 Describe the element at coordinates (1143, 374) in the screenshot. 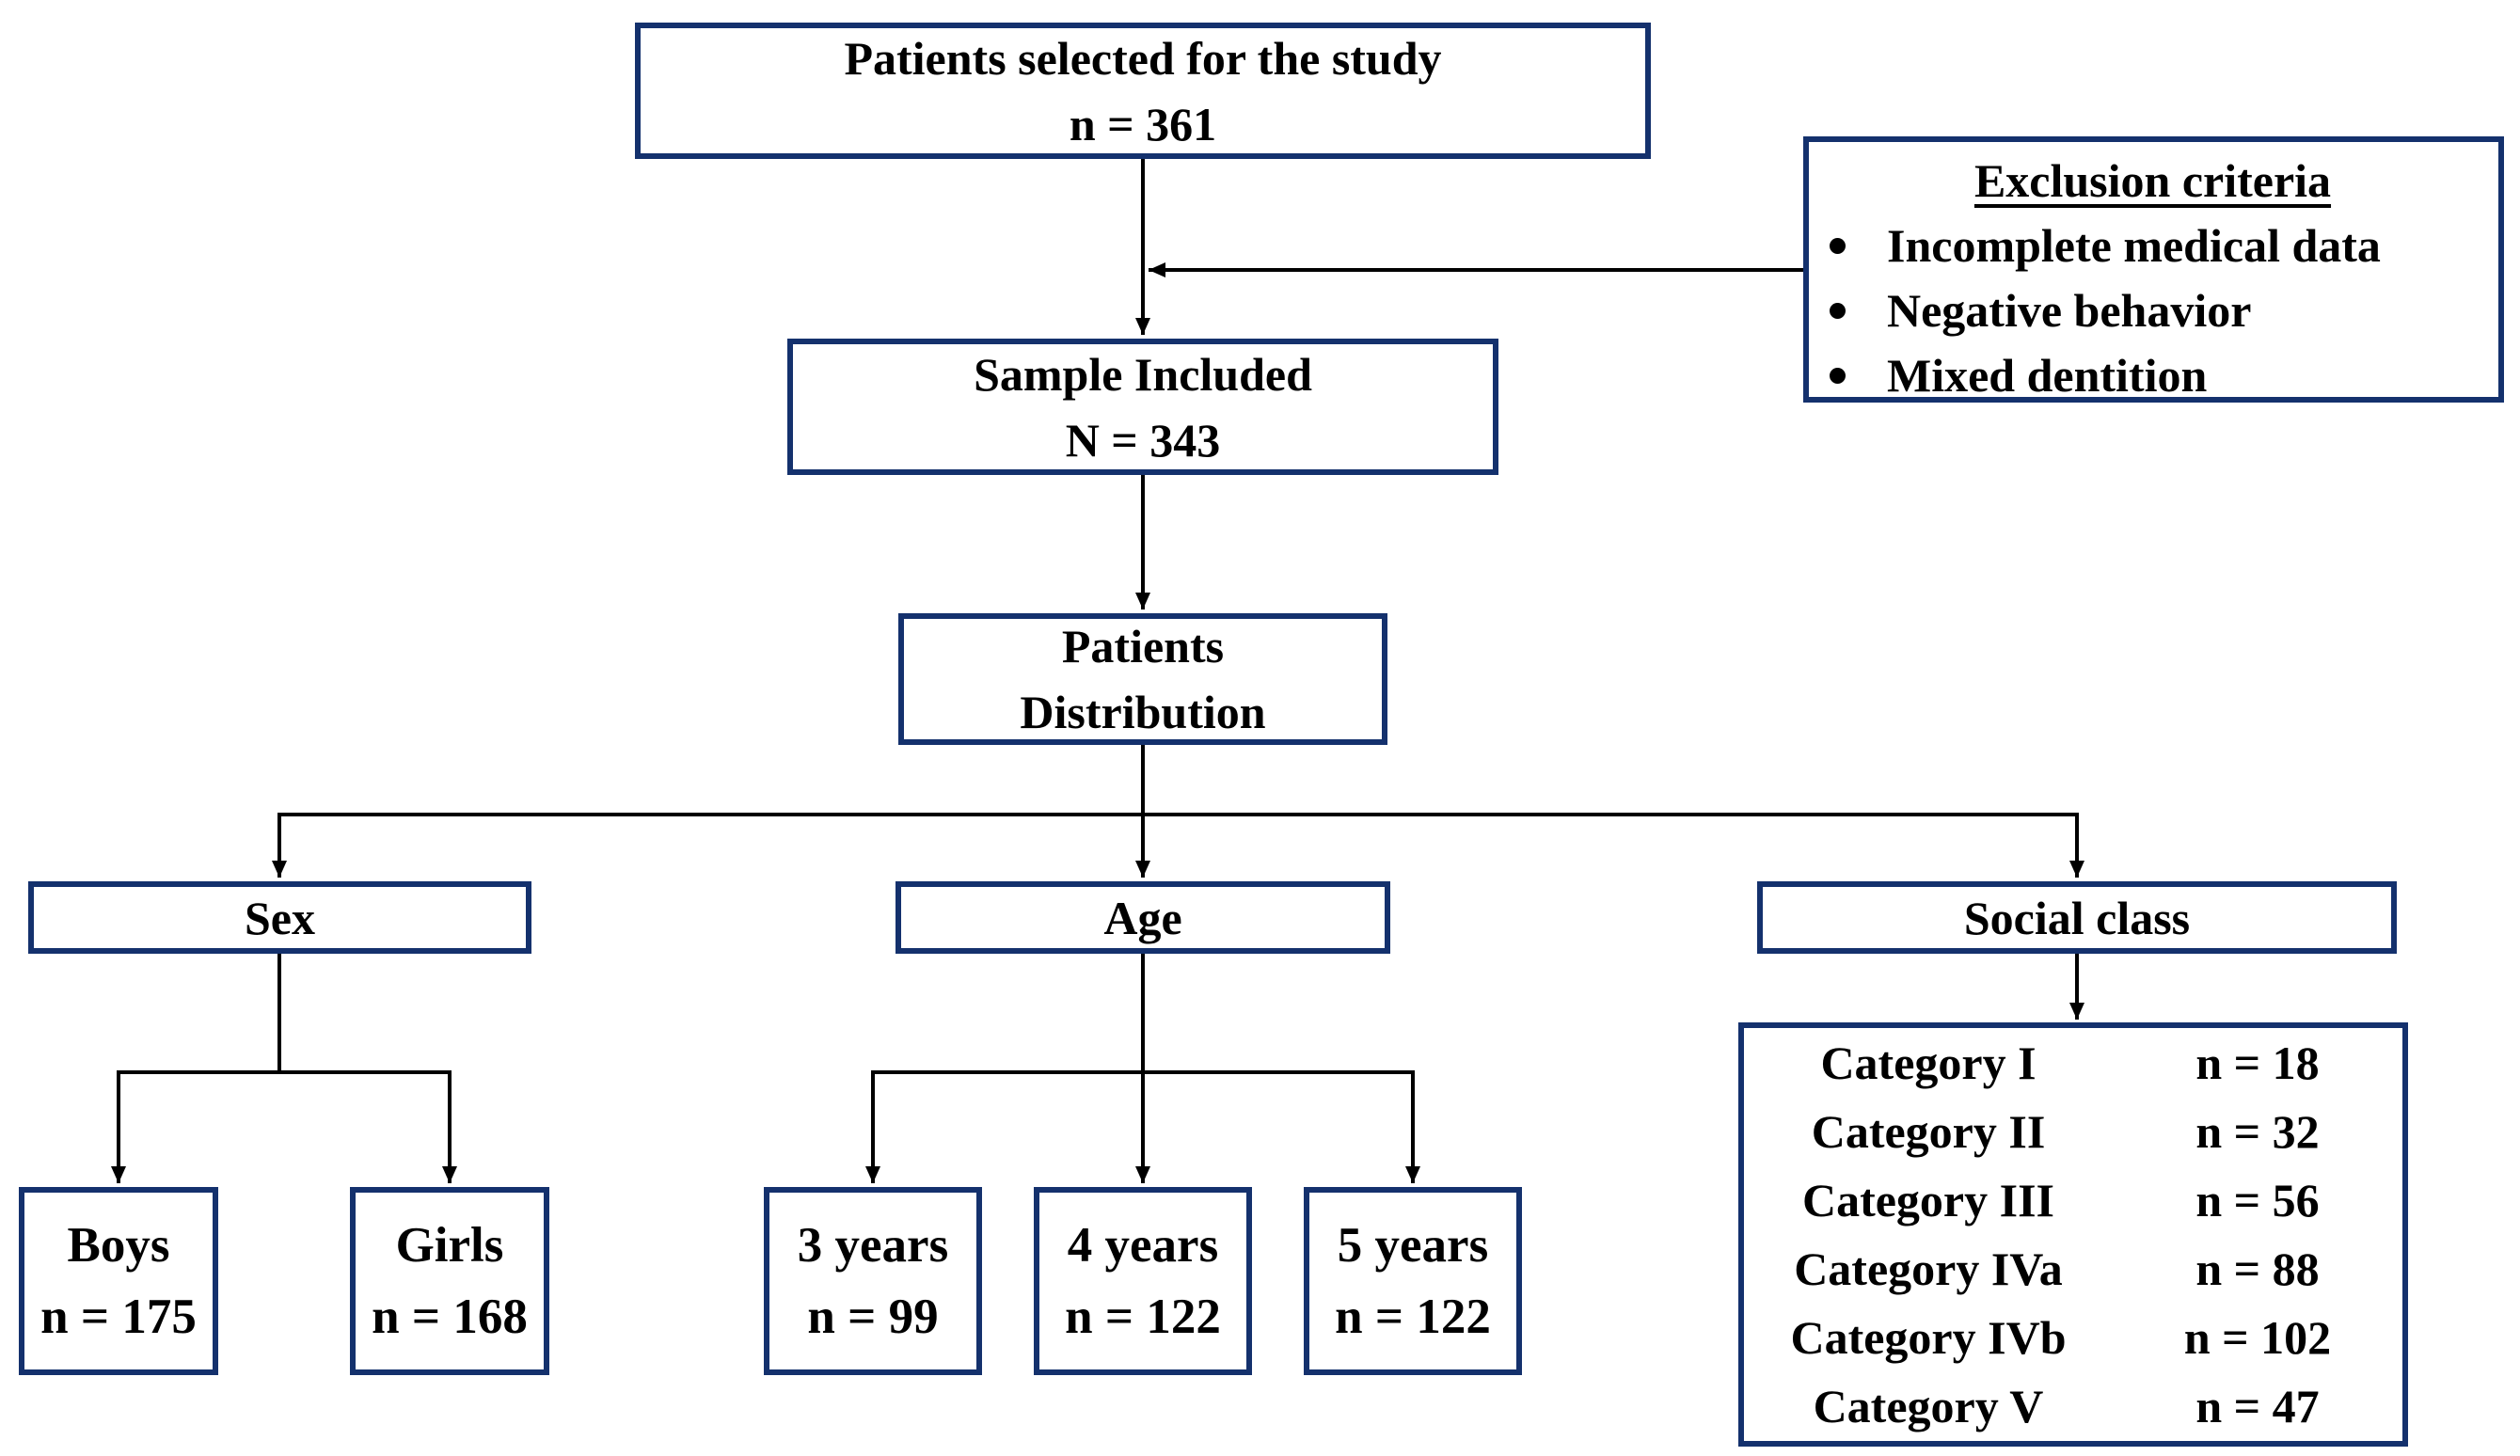

I see `sample-included-title: Sample Included` at that location.